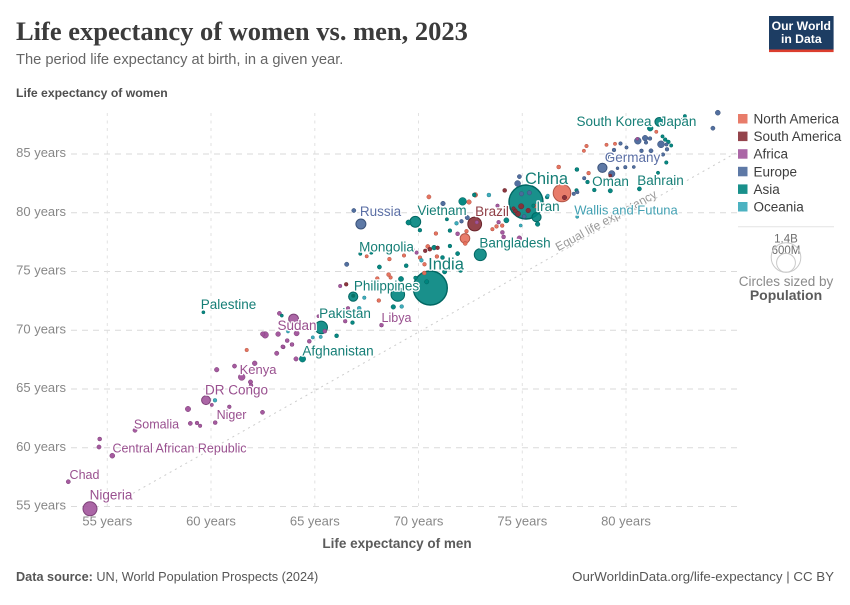  I want to click on svg-text: 1.4B, so click(786, 240).